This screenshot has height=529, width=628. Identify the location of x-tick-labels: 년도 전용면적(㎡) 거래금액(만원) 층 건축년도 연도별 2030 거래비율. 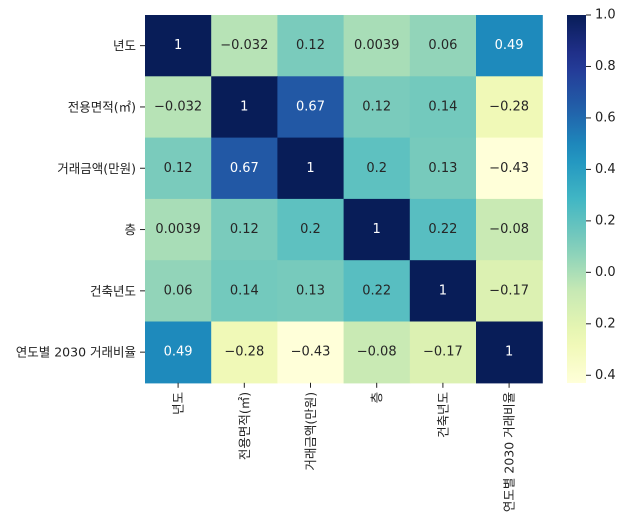
(344, 447).